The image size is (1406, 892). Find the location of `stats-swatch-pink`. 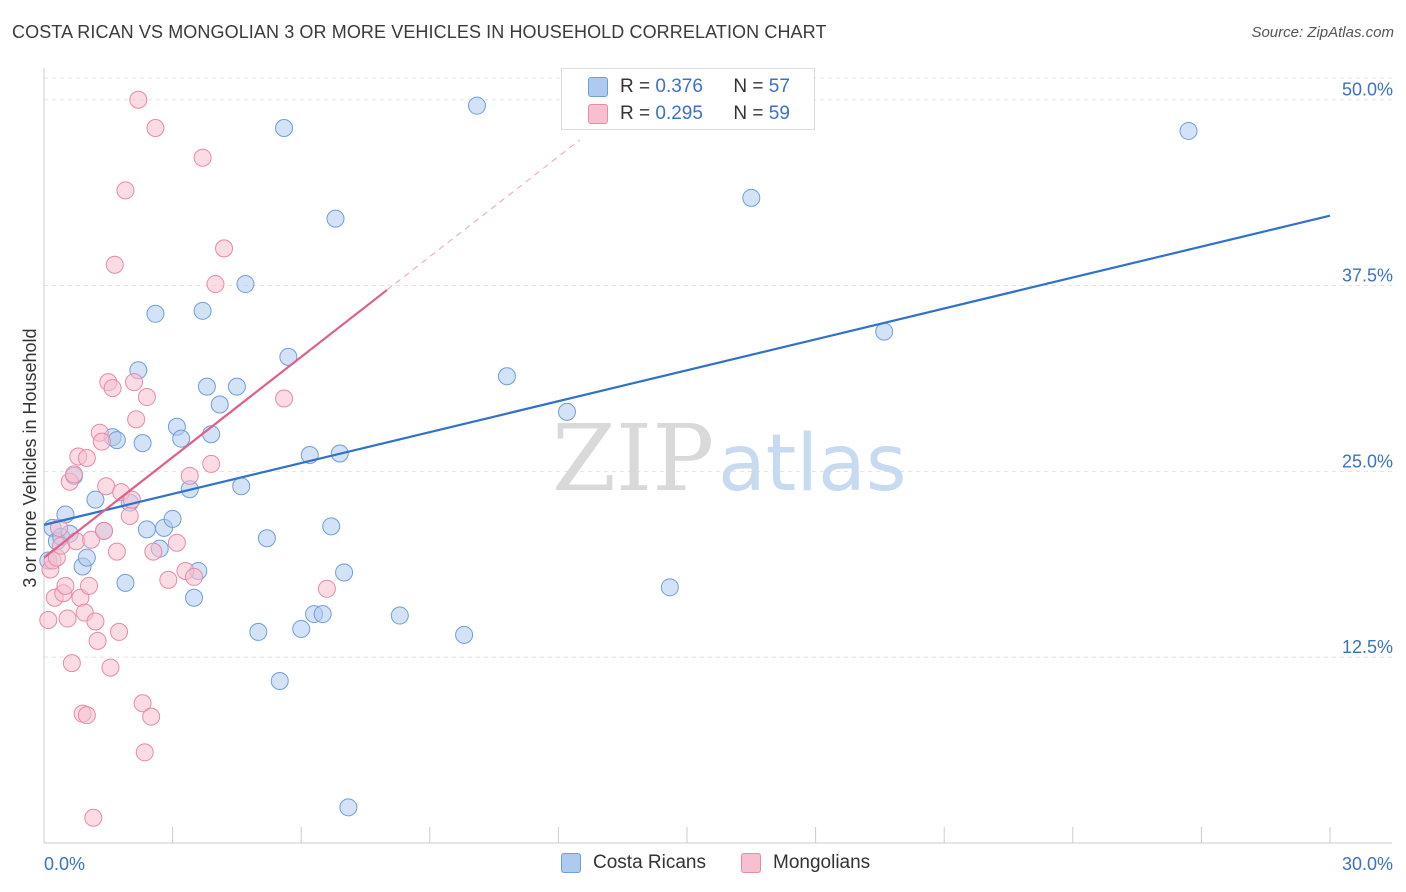

stats-swatch-pink is located at coordinates (598, 114).